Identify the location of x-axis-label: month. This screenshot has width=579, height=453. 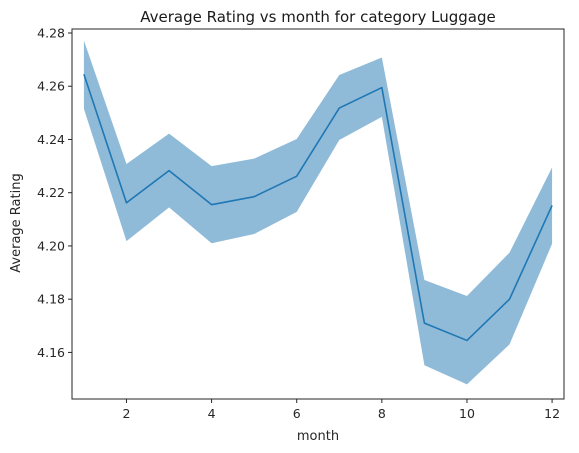
(318, 436).